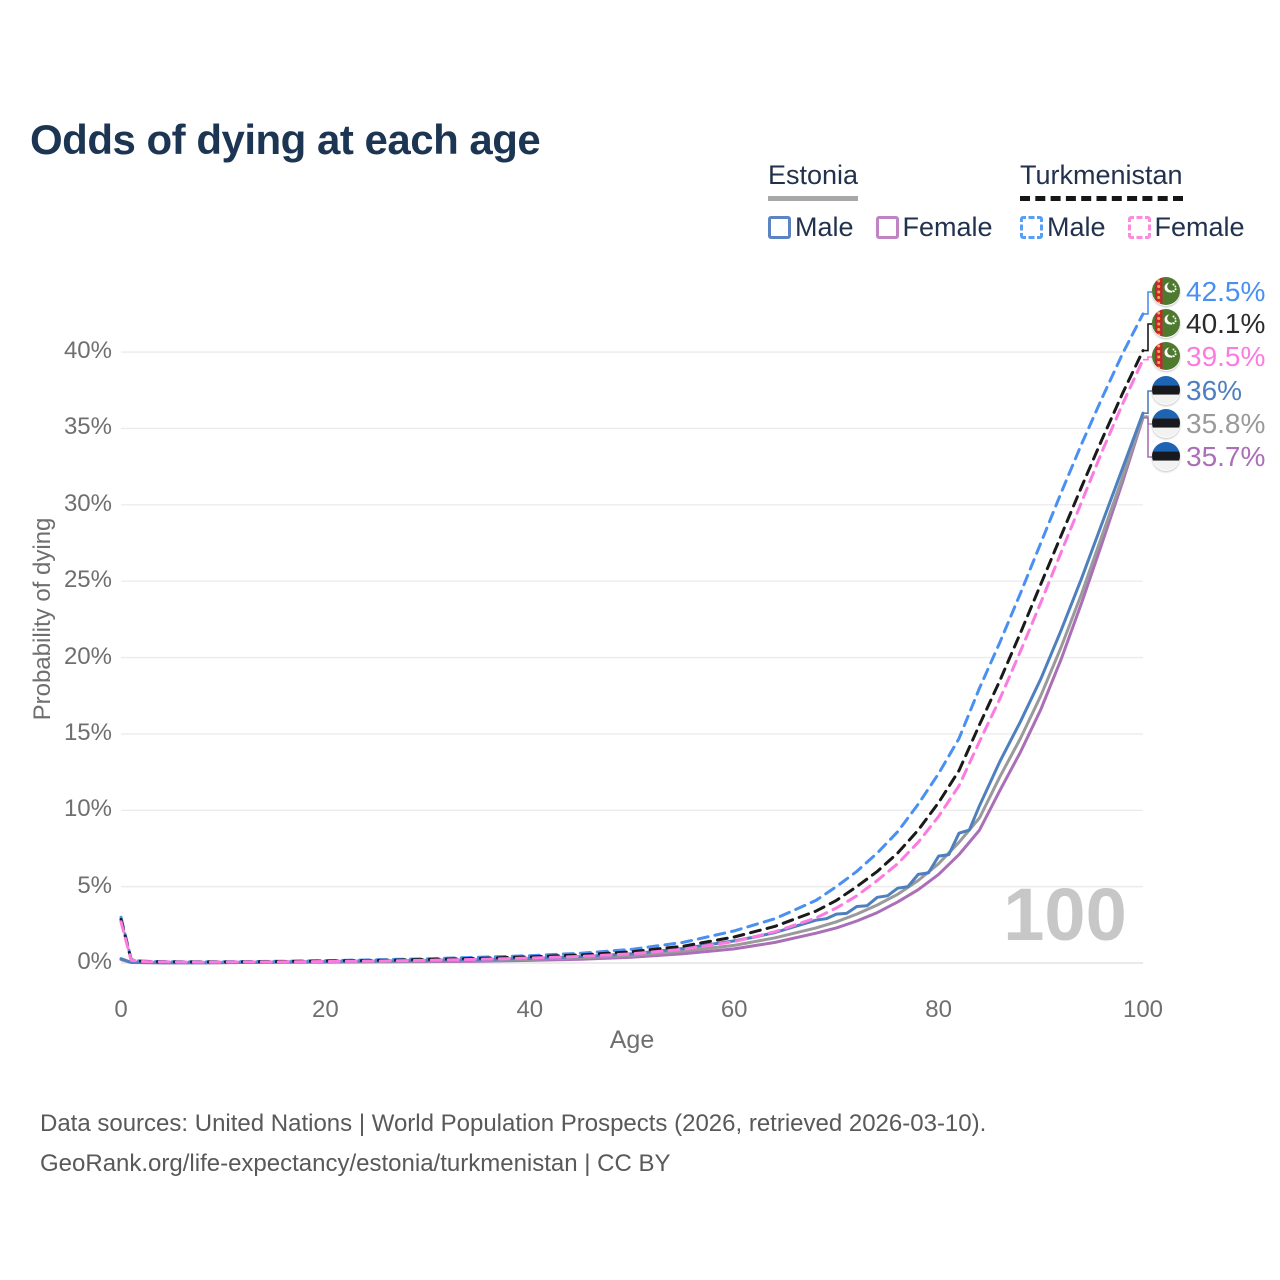 The image size is (1280, 1280). What do you see at coordinates (1226, 423) in the screenshot?
I see `end-value: 35.8%` at bounding box center [1226, 423].